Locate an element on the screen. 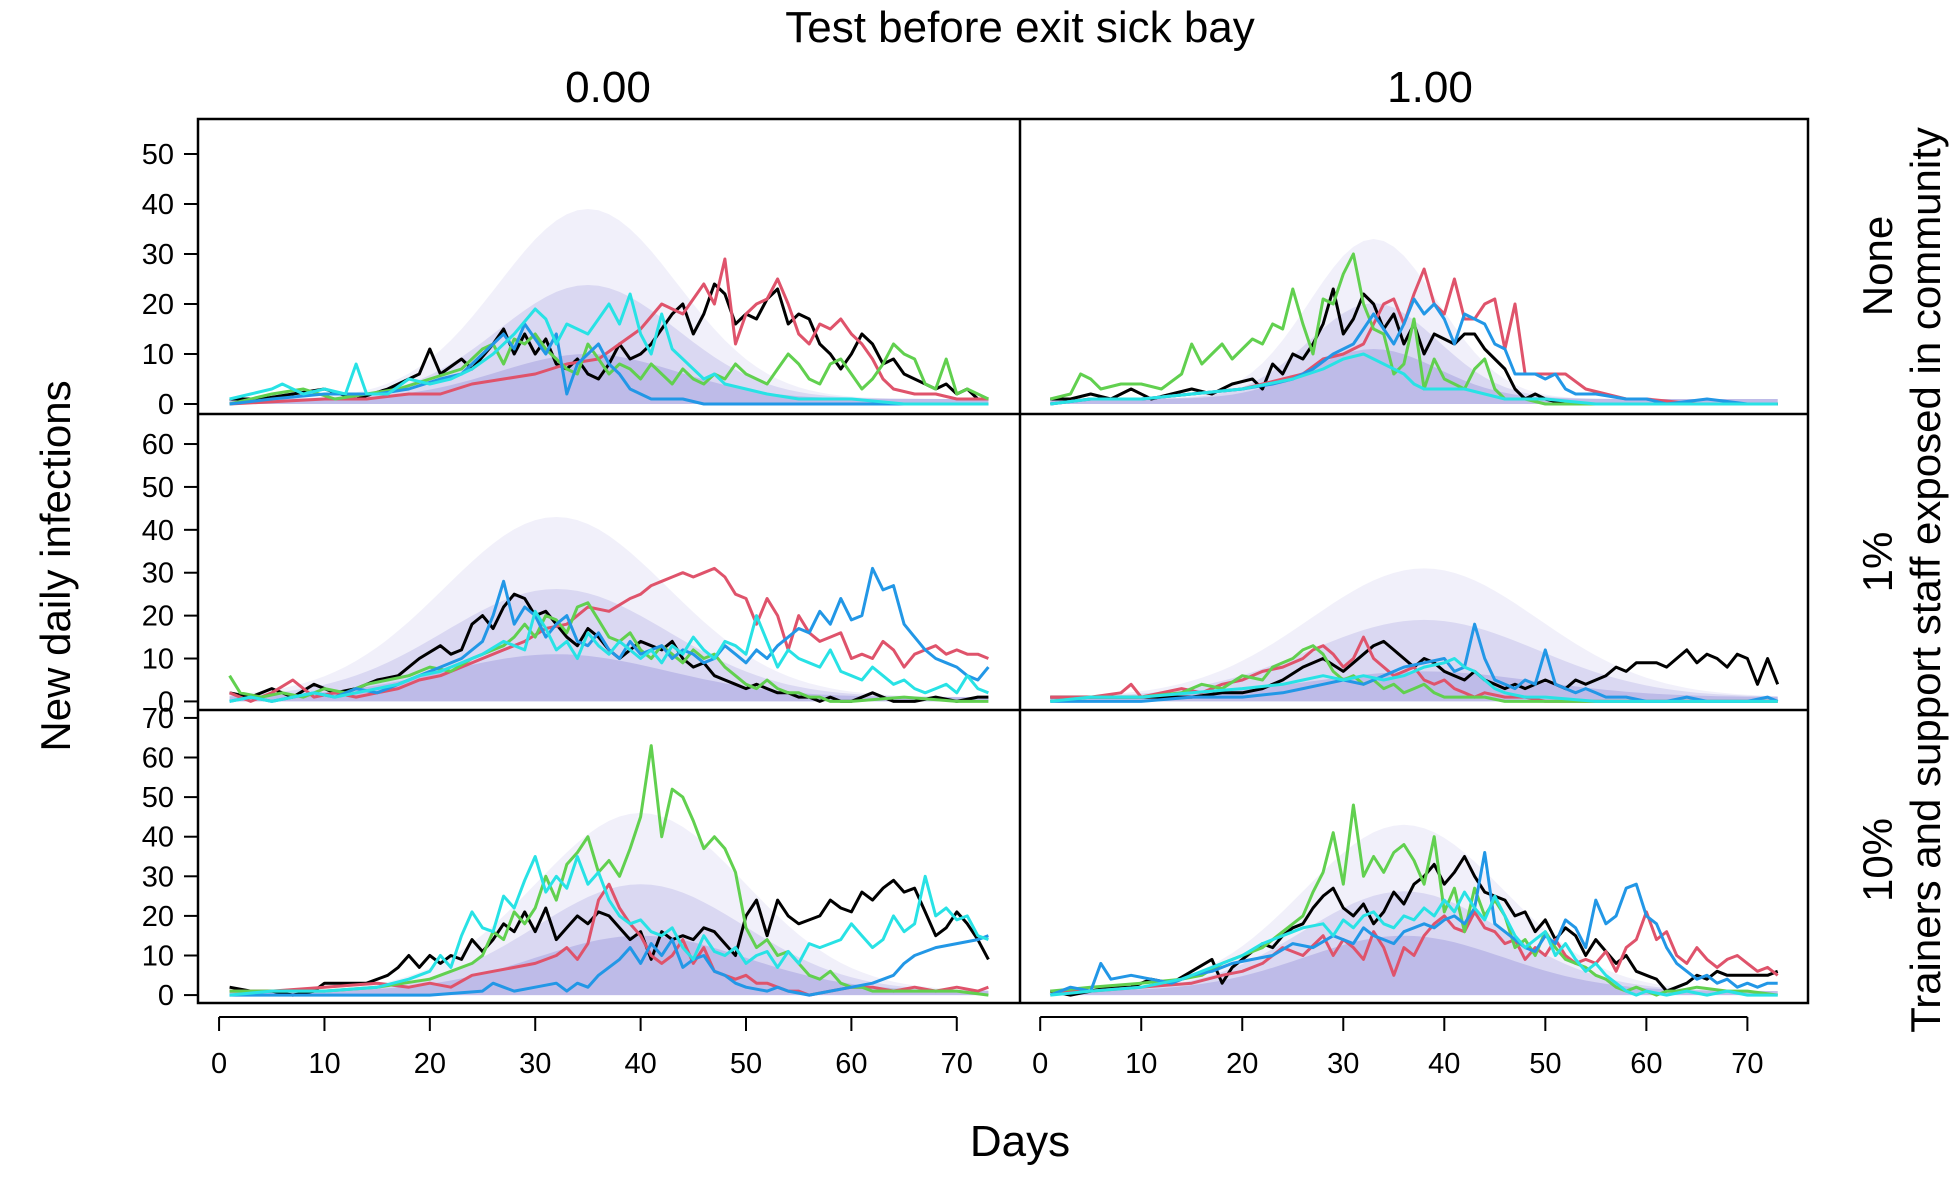 The width and height of the screenshot is (1950, 1200). row-label-1: 1% is located at coordinates (1877, 562).